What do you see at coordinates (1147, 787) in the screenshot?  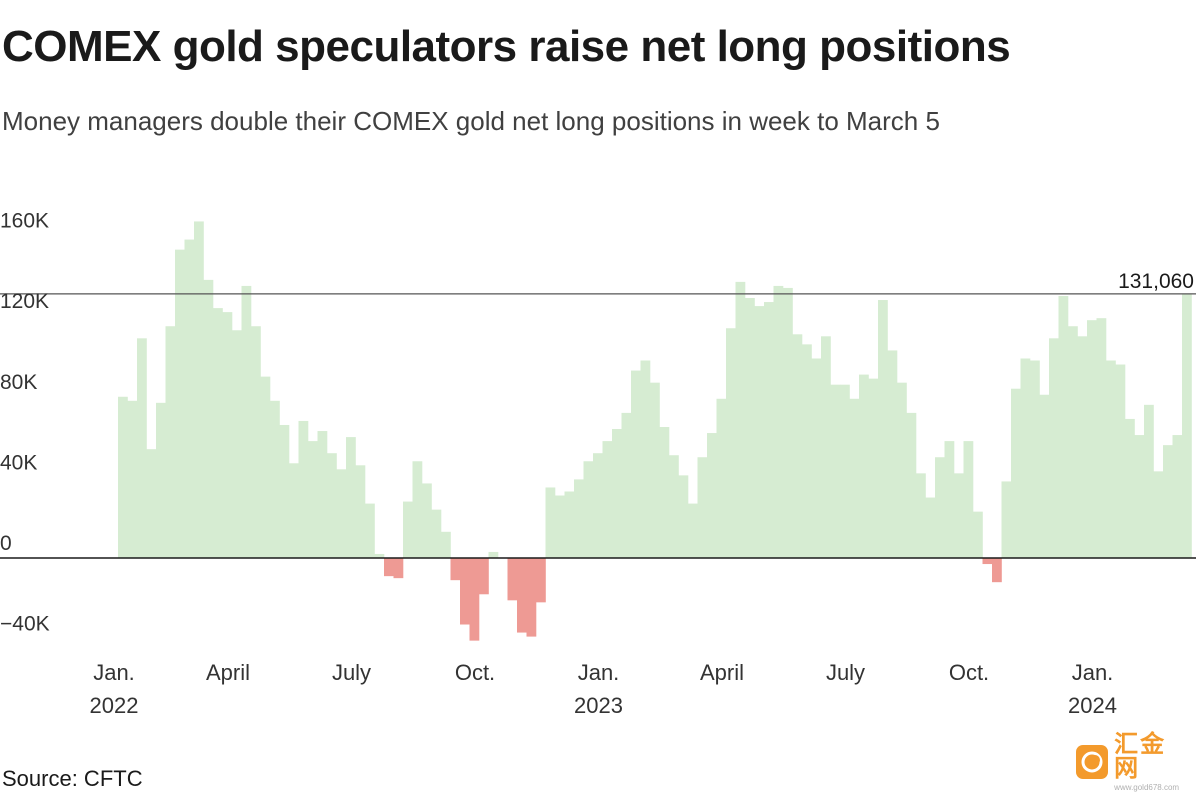 I see `watermark-url: www.gold678.com` at bounding box center [1147, 787].